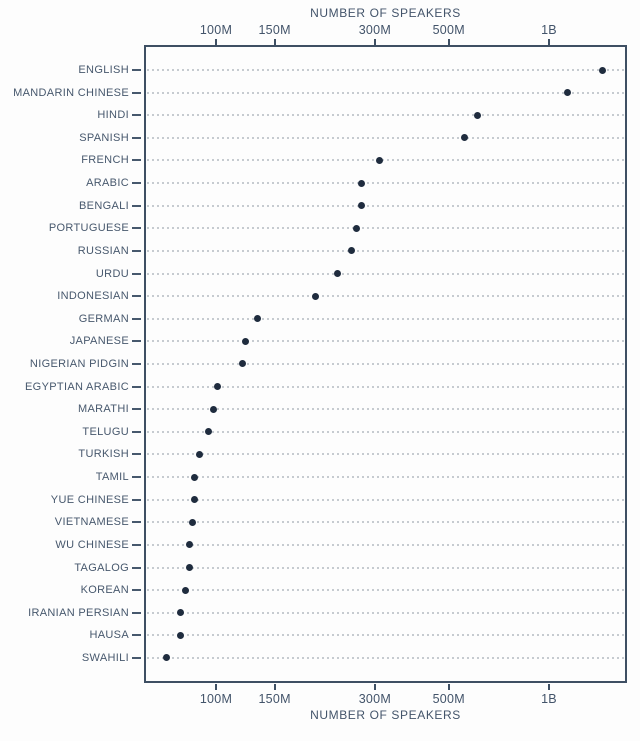 The height and width of the screenshot is (741, 640). What do you see at coordinates (92, 544) in the screenshot?
I see `category-label: WU CHINESE` at bounding box center [92, 544].